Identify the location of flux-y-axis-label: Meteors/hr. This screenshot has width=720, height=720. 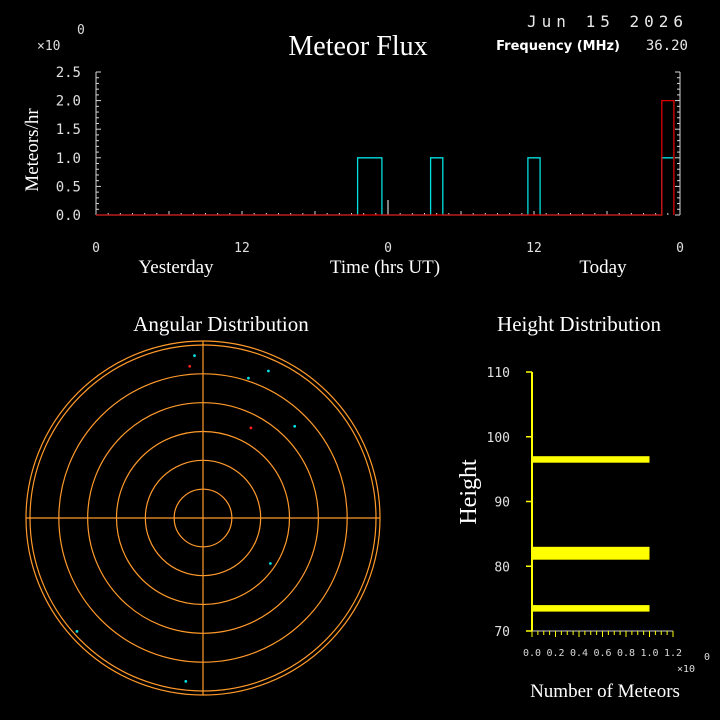
(32, 150).